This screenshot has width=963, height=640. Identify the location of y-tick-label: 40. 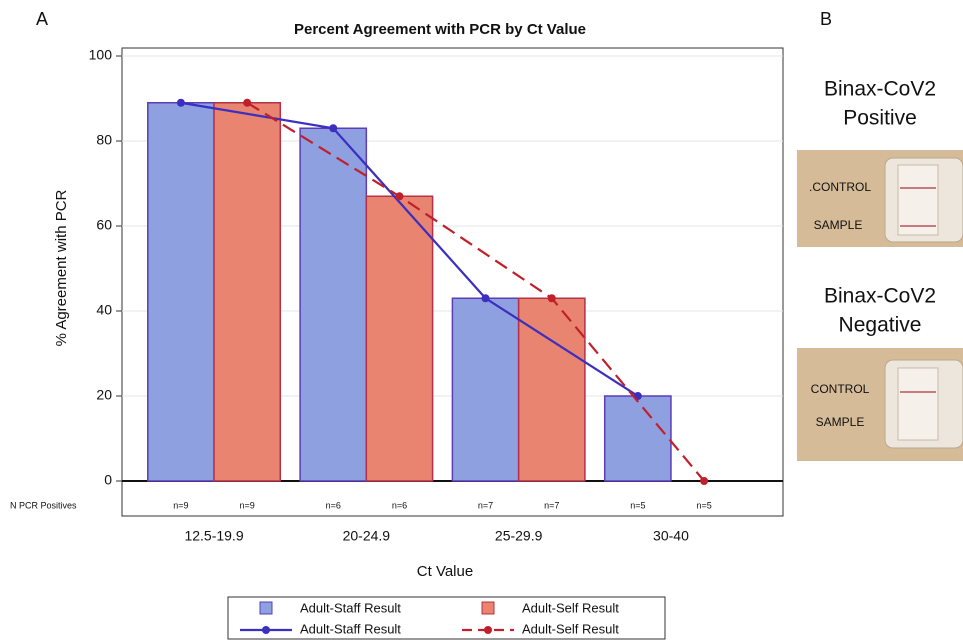
(104, 310).